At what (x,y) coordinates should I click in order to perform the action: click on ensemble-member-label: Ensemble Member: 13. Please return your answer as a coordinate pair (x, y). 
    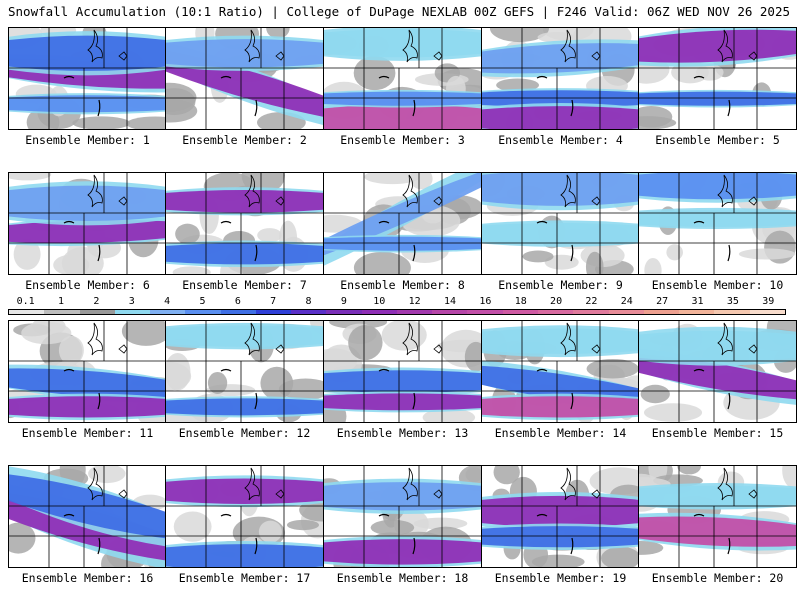
    Looking at the image, I should click on (402, 433).